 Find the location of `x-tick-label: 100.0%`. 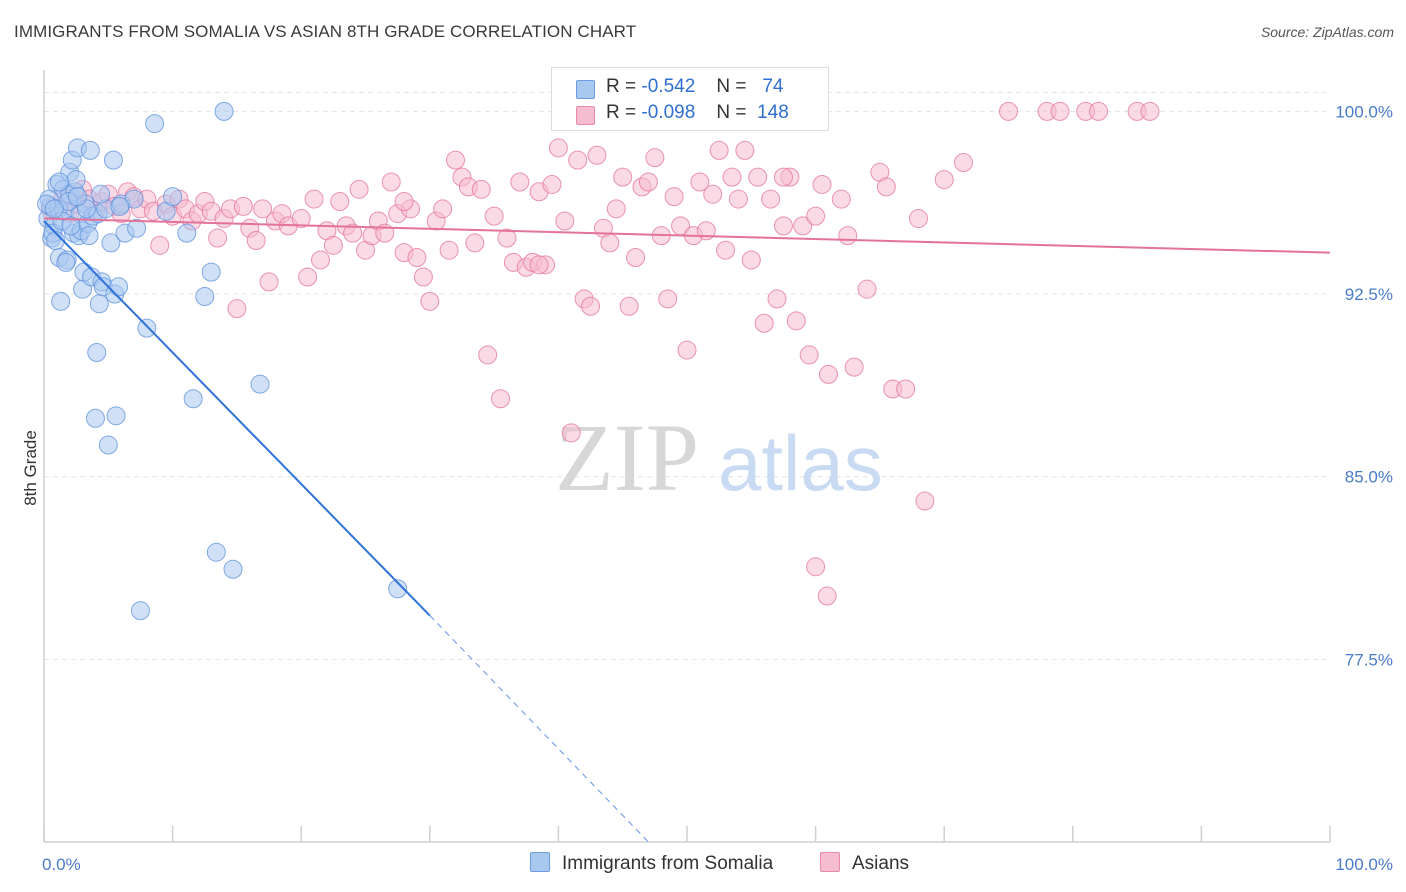

x-tick-label: 100.0% is located at coordinates (1364, 864).